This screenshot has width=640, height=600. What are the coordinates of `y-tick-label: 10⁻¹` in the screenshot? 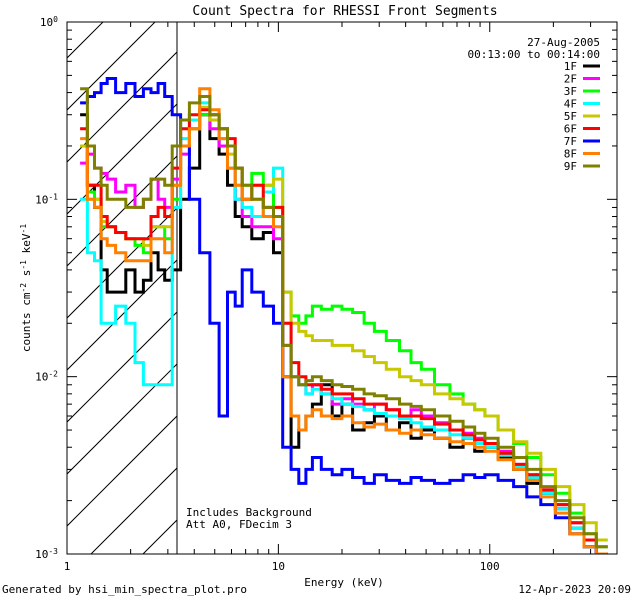 It's located at (46, 199).